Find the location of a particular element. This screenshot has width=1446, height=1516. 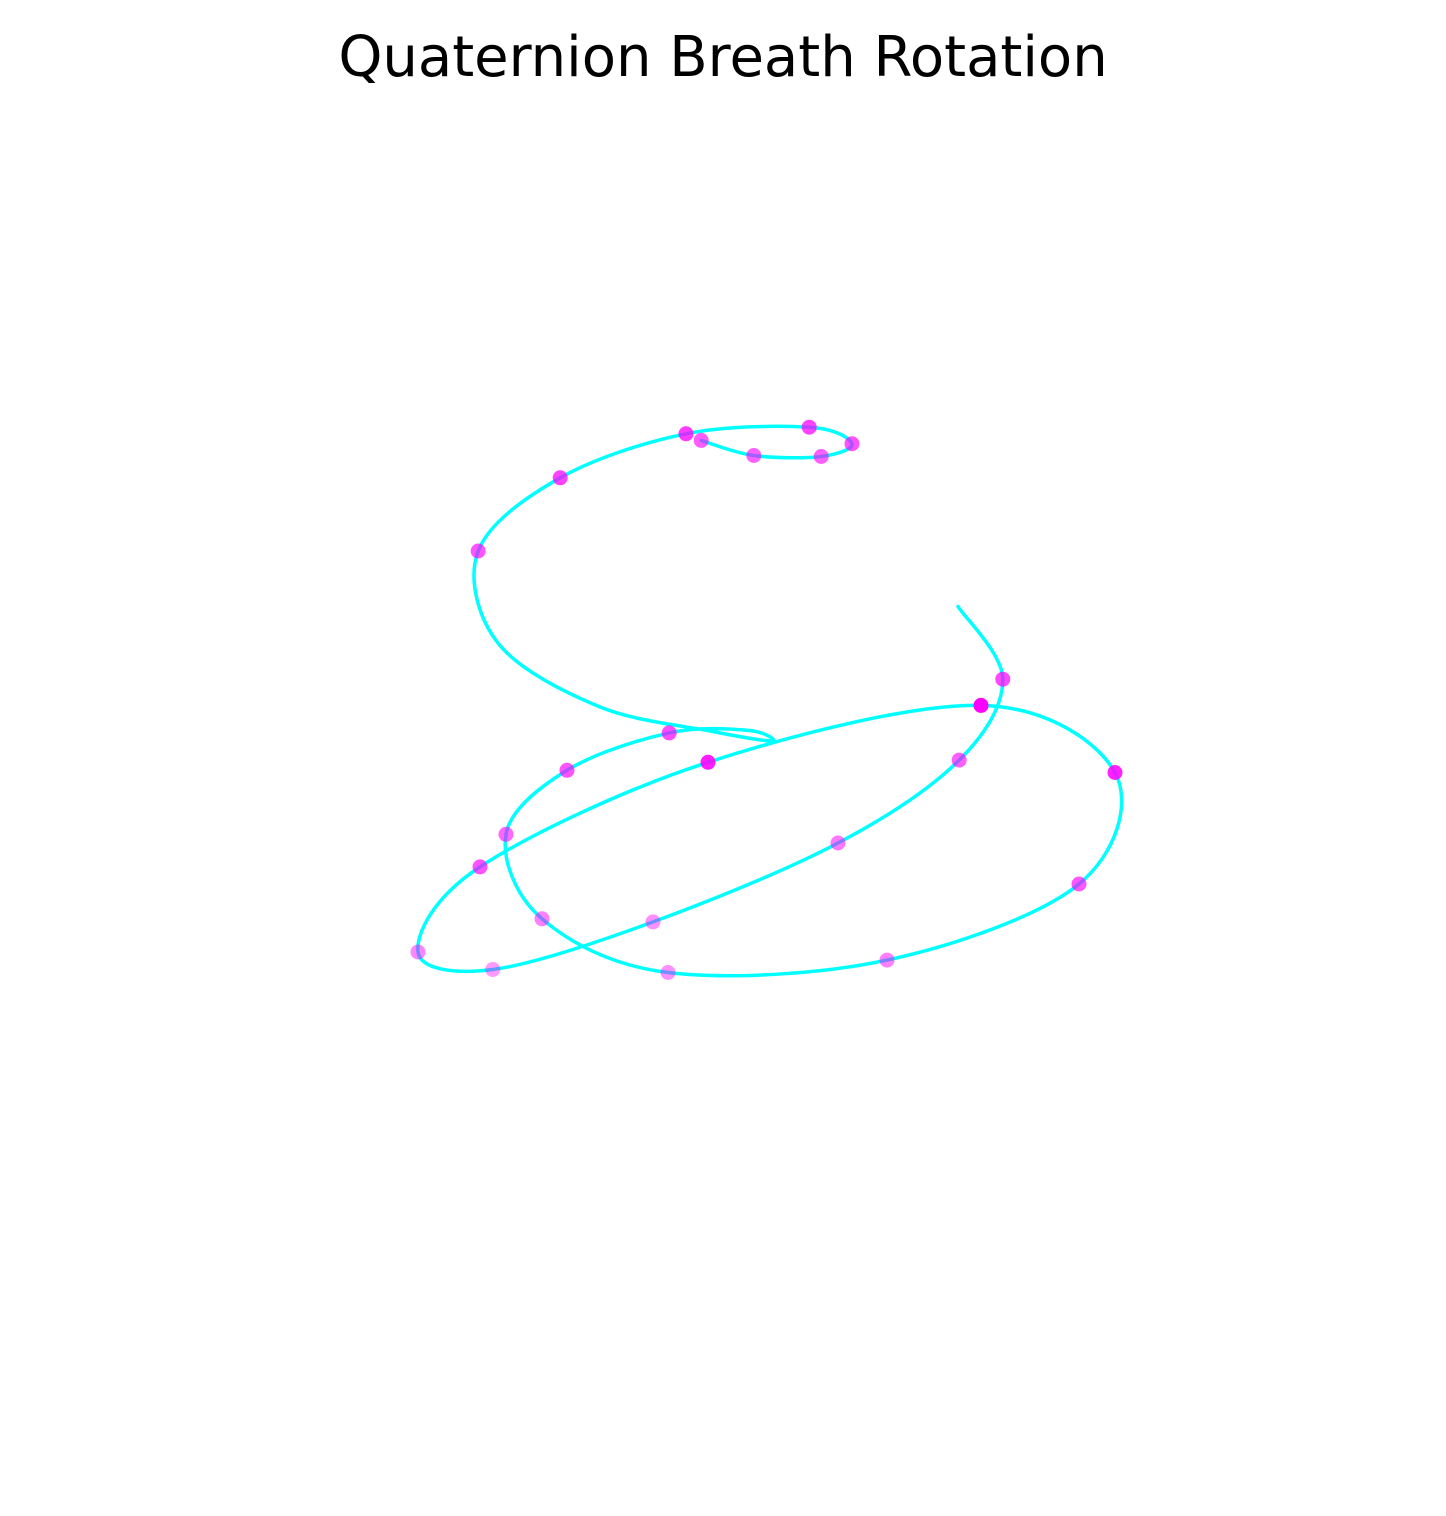

chart-title: Quaternion Breath Rotation is located at coordinates (722, 57).